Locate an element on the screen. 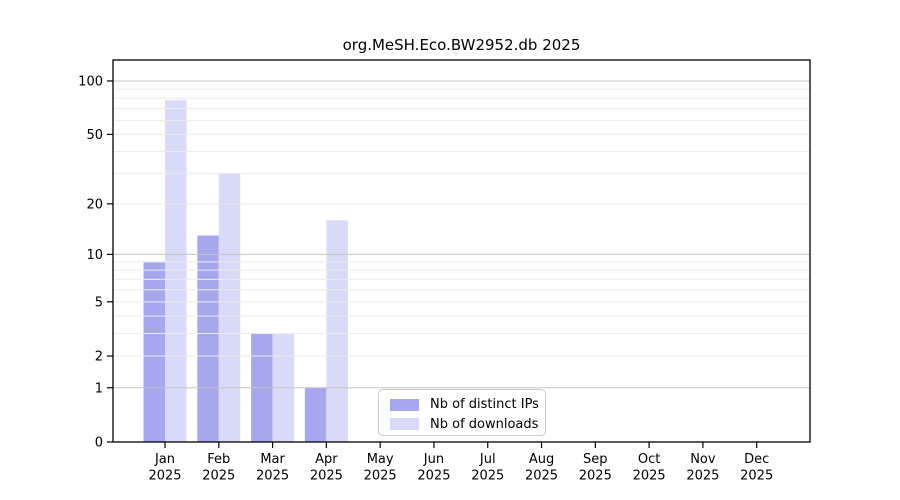 This screenshot has height=500, width=900. x-tick-label-month: Aug is located at coordinates (541, 459).